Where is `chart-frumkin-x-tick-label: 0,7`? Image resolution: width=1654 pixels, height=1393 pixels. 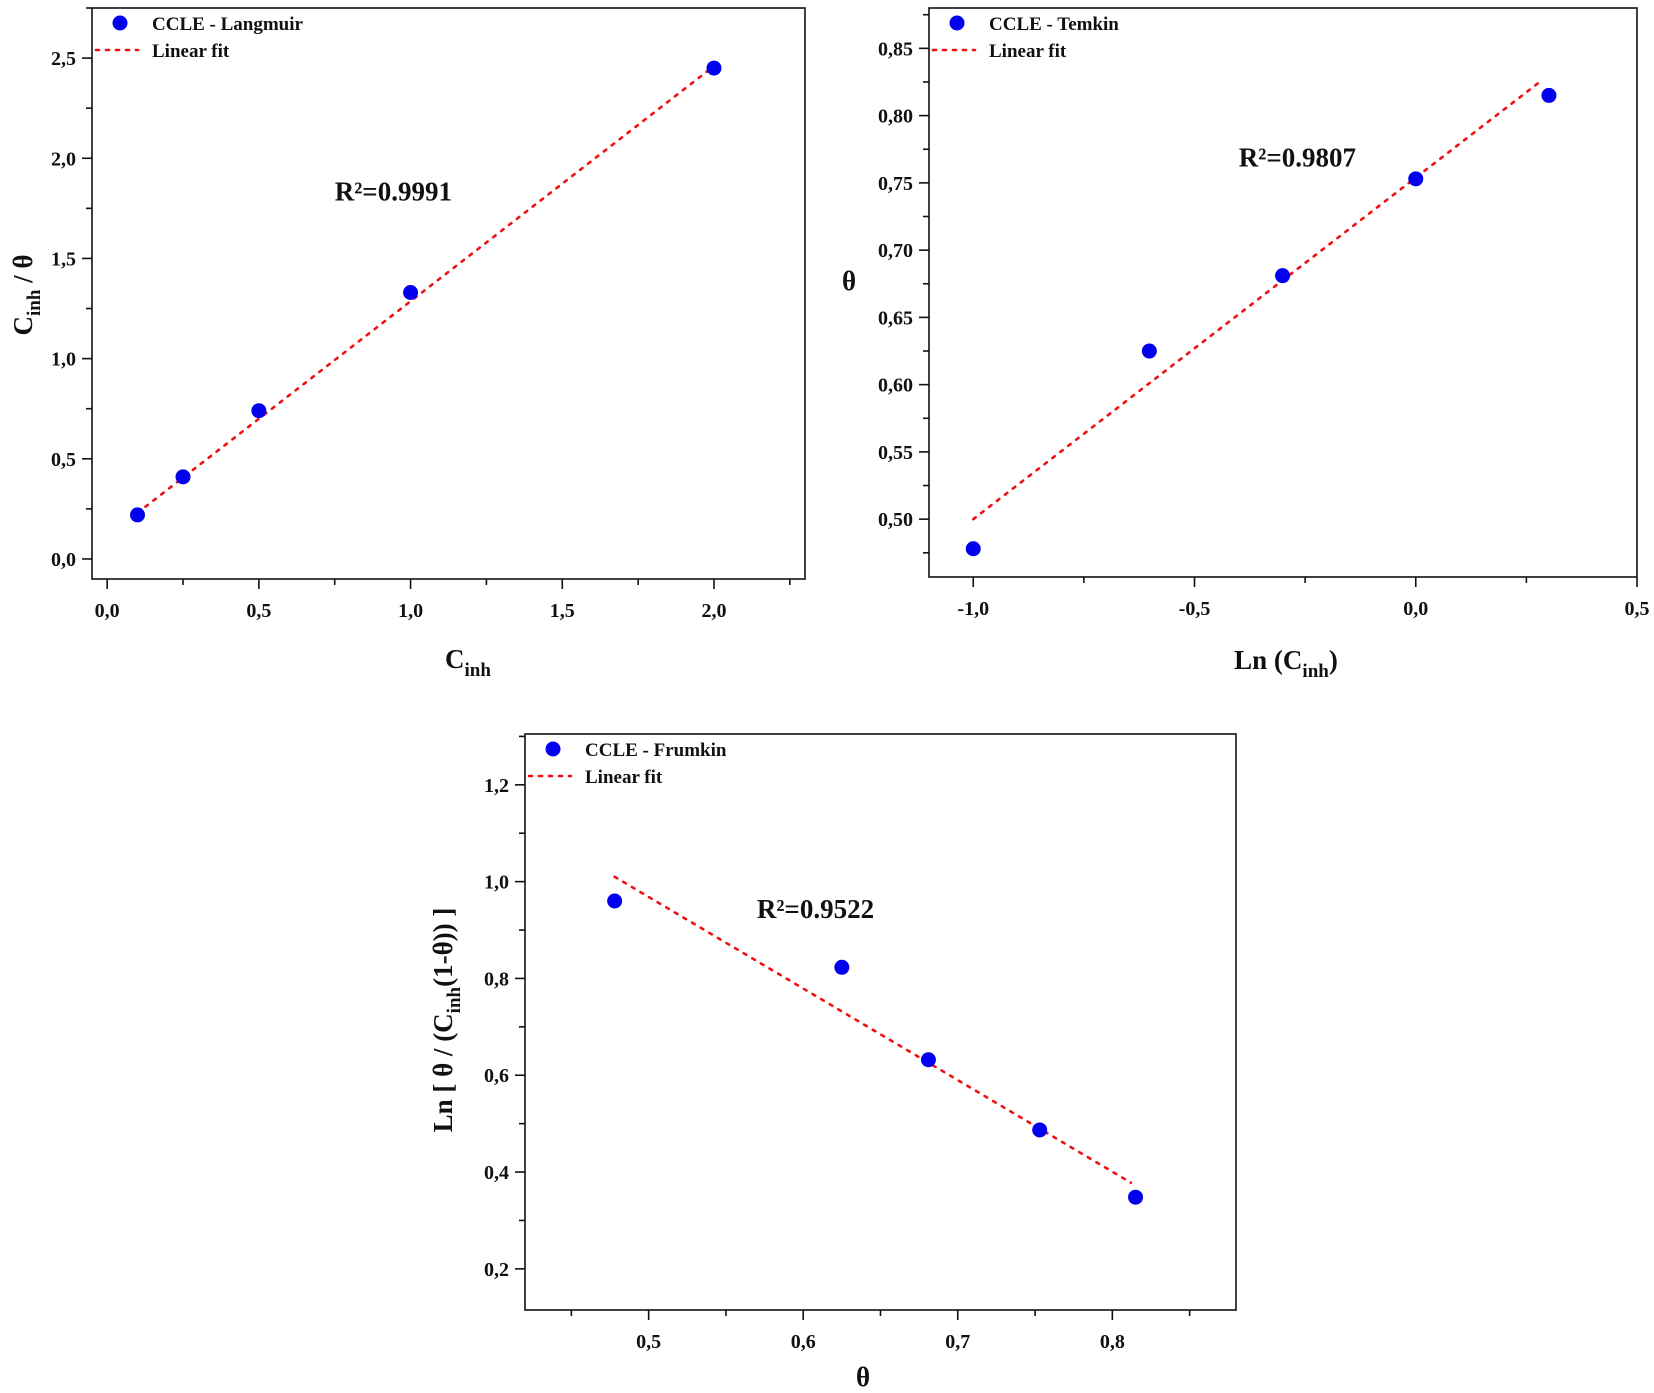
chart-frumkin-x-tick-label: 0,7 is located at coordinates (957, 1342).